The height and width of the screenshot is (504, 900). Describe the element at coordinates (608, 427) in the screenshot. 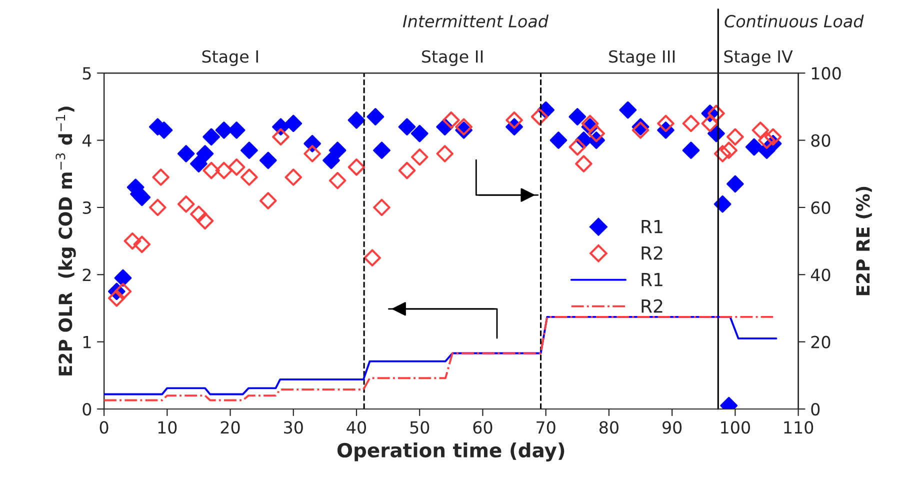

I see `x-tick-label: 80` at that location.